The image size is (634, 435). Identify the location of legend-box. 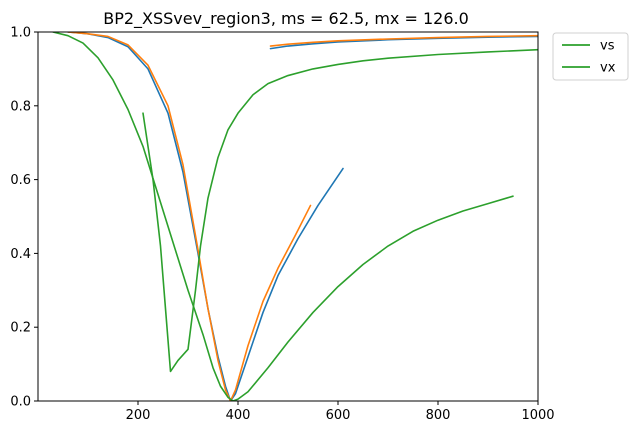
(590, 56).